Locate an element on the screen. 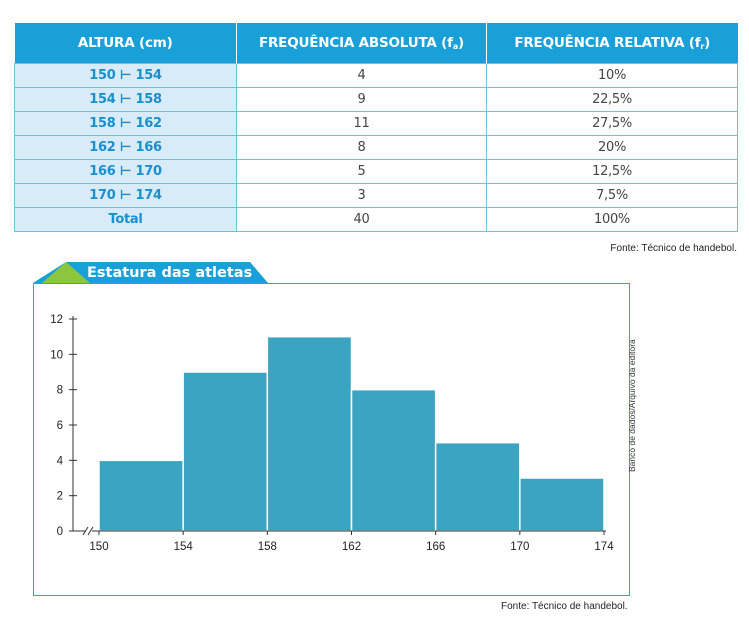  x-tick-label: 154 is located at coordinates (184, 547).